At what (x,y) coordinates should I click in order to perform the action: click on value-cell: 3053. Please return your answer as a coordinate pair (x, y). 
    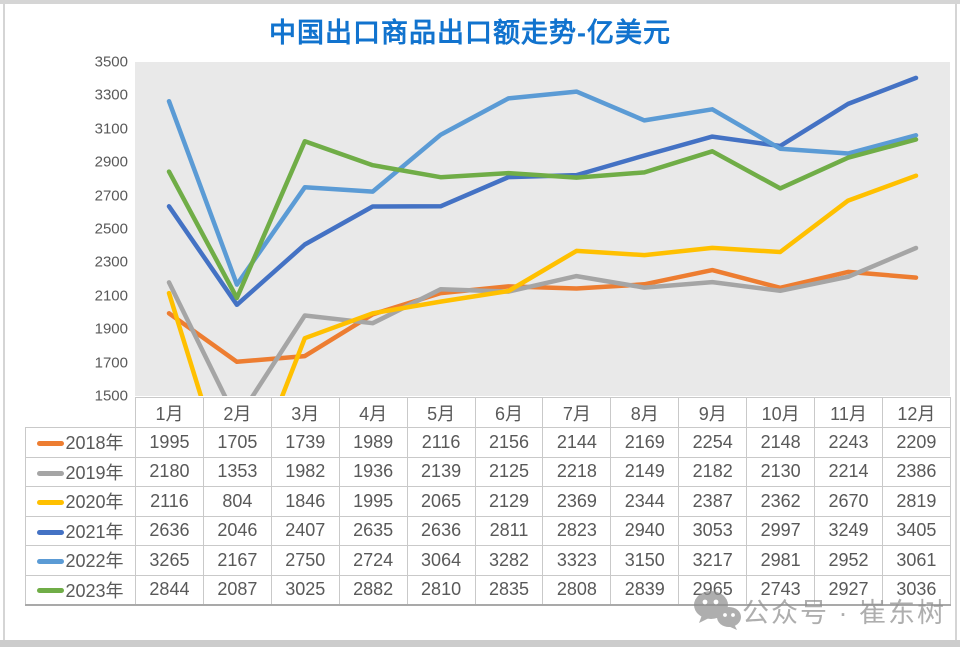
    Looking at the image, I should click on (713, 530).